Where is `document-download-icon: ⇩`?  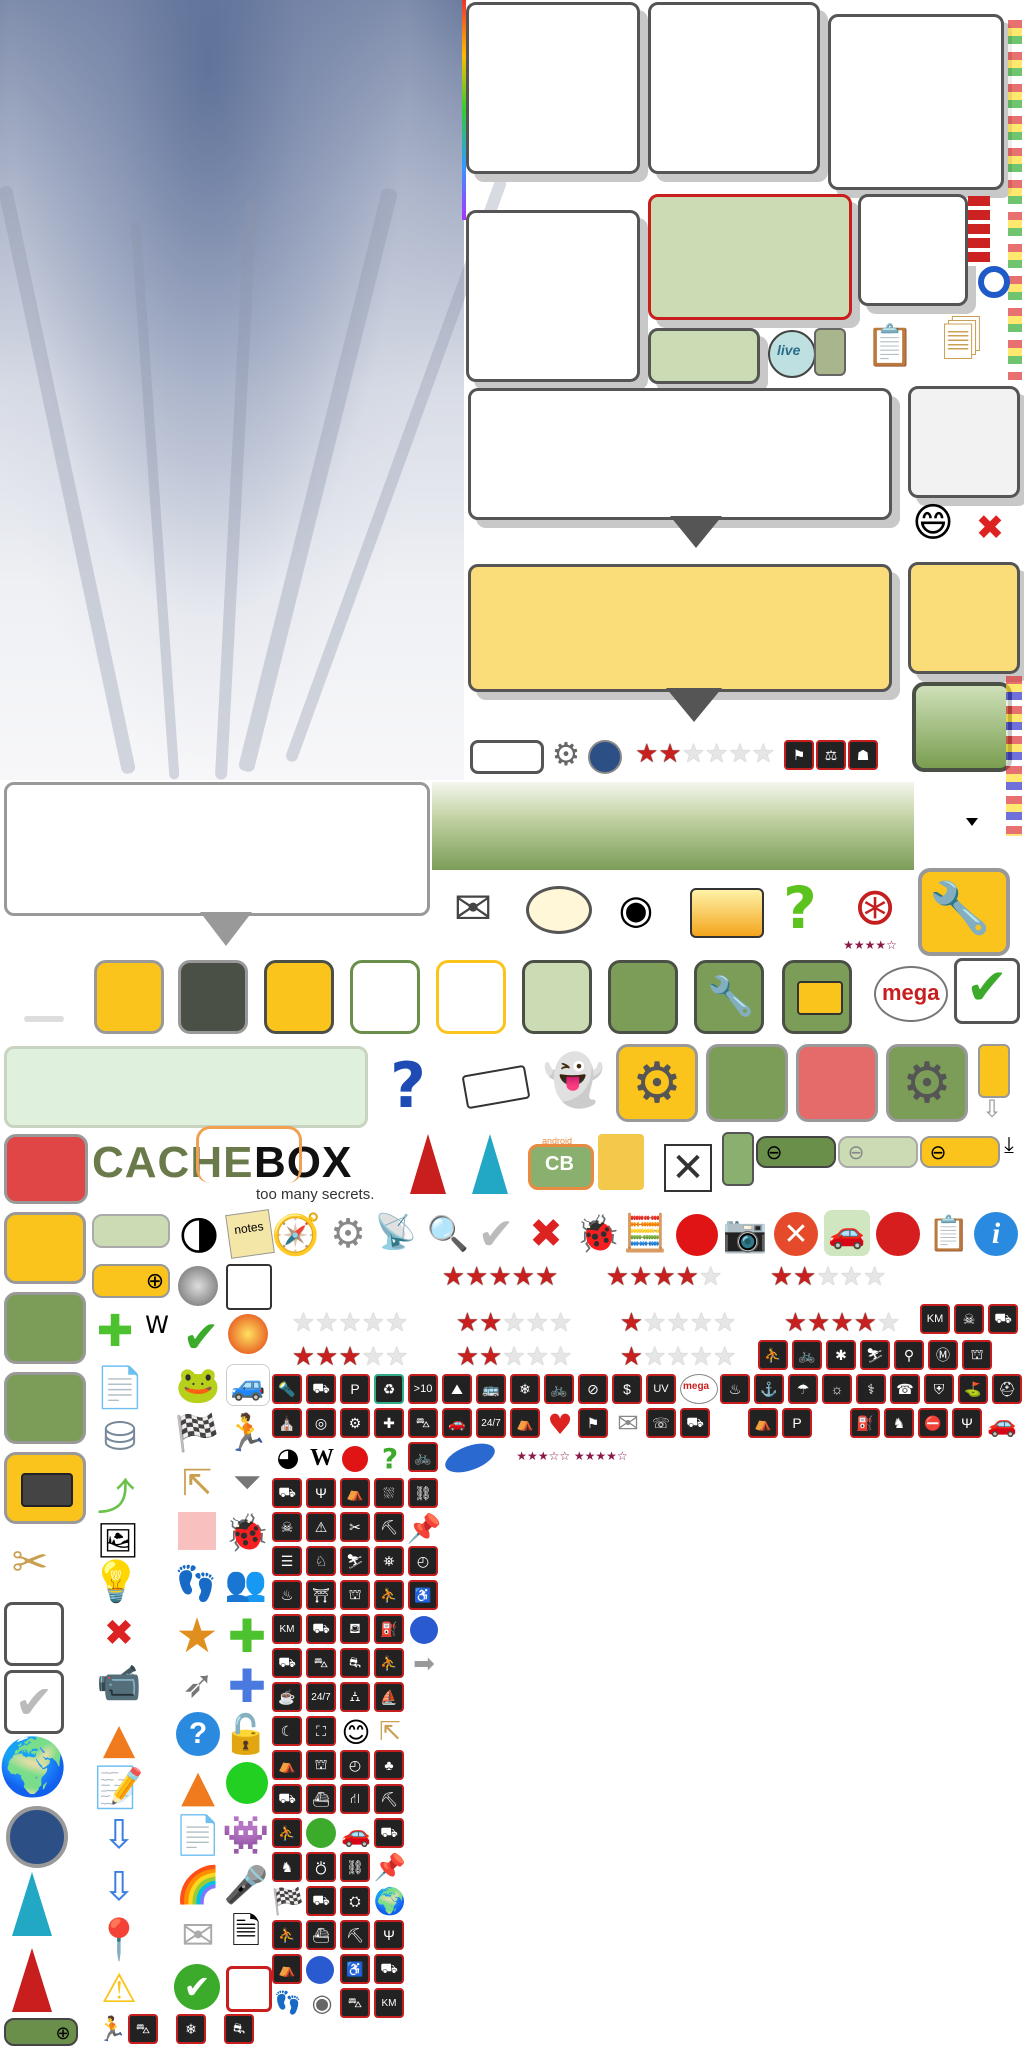 document-download-icon: ⇩ is located at coordinates (119, 1887).